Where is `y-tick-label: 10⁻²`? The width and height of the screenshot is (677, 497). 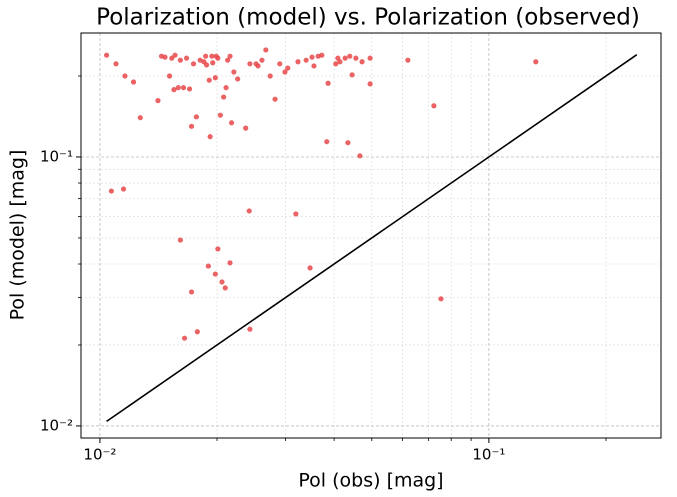 y-tick-label: 10⁻² is located at coordinates (56, 425).